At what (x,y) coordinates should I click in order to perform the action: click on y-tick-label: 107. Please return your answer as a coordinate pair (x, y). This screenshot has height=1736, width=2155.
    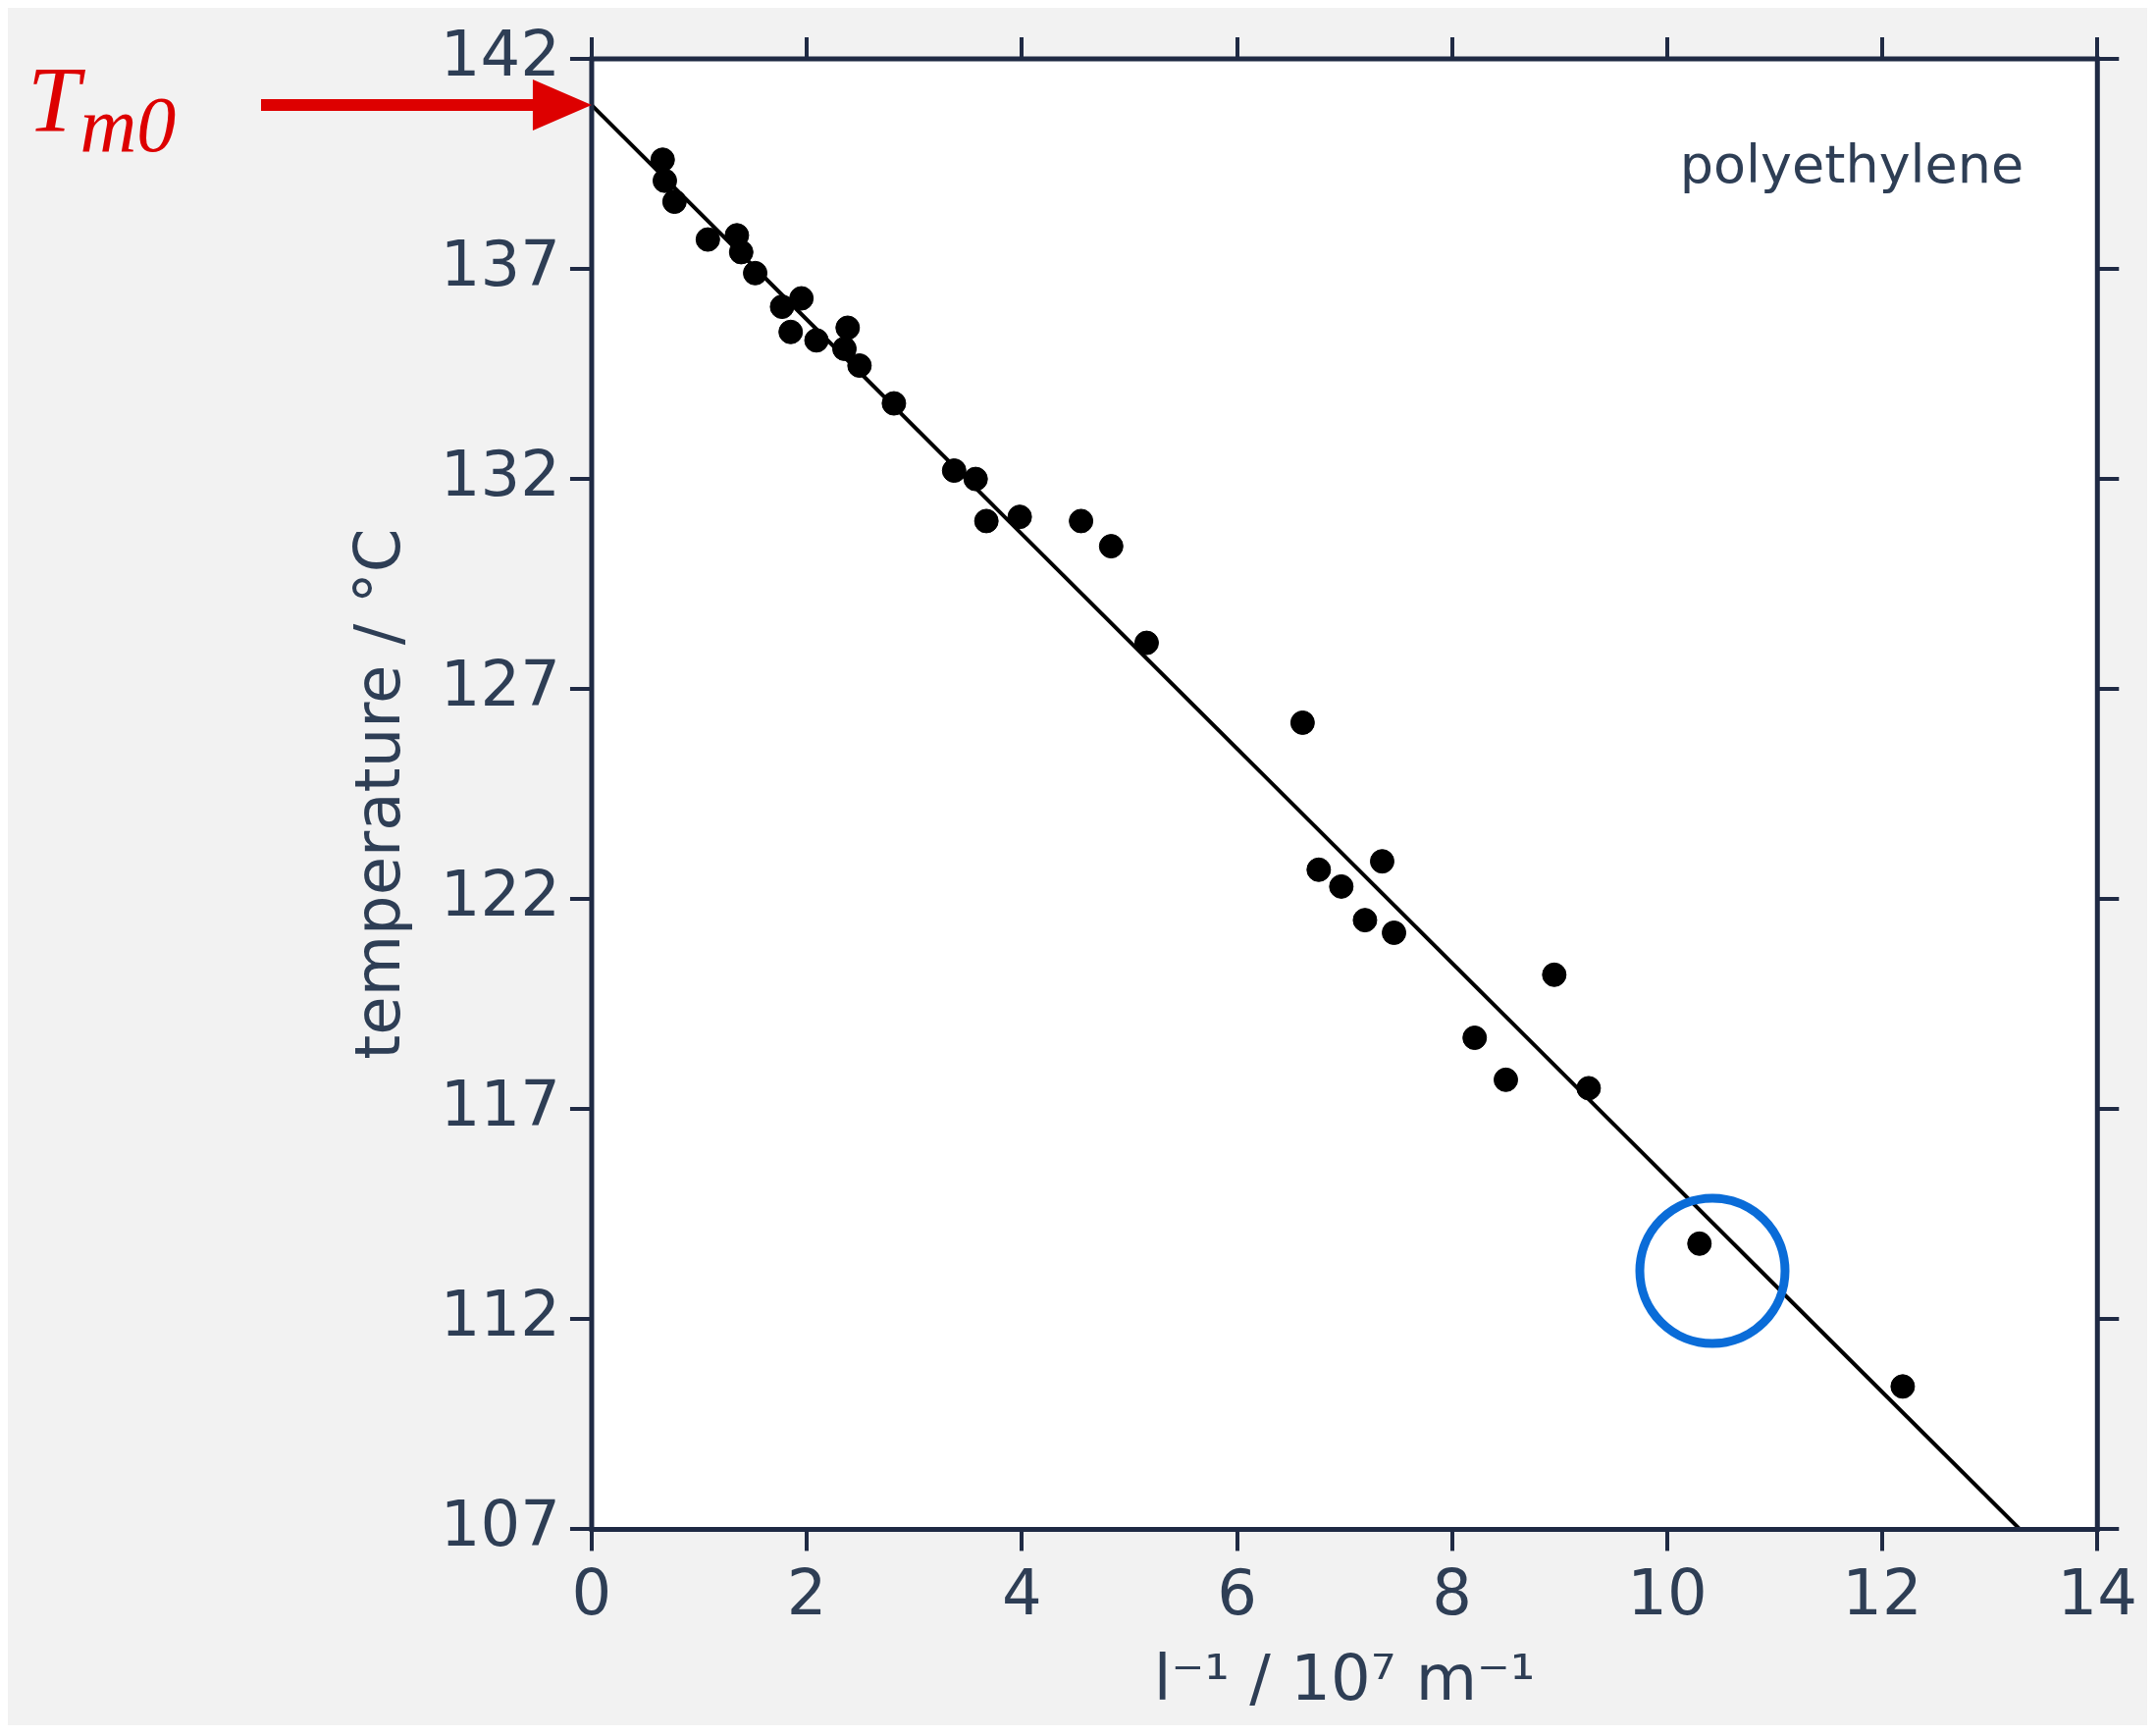
    Looking at the image, I should click on (500, 1524).